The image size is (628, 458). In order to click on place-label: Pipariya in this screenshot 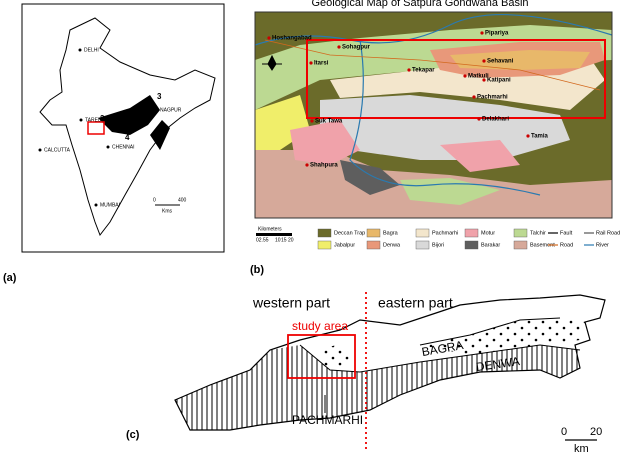, I will do `click(497, 34)`.